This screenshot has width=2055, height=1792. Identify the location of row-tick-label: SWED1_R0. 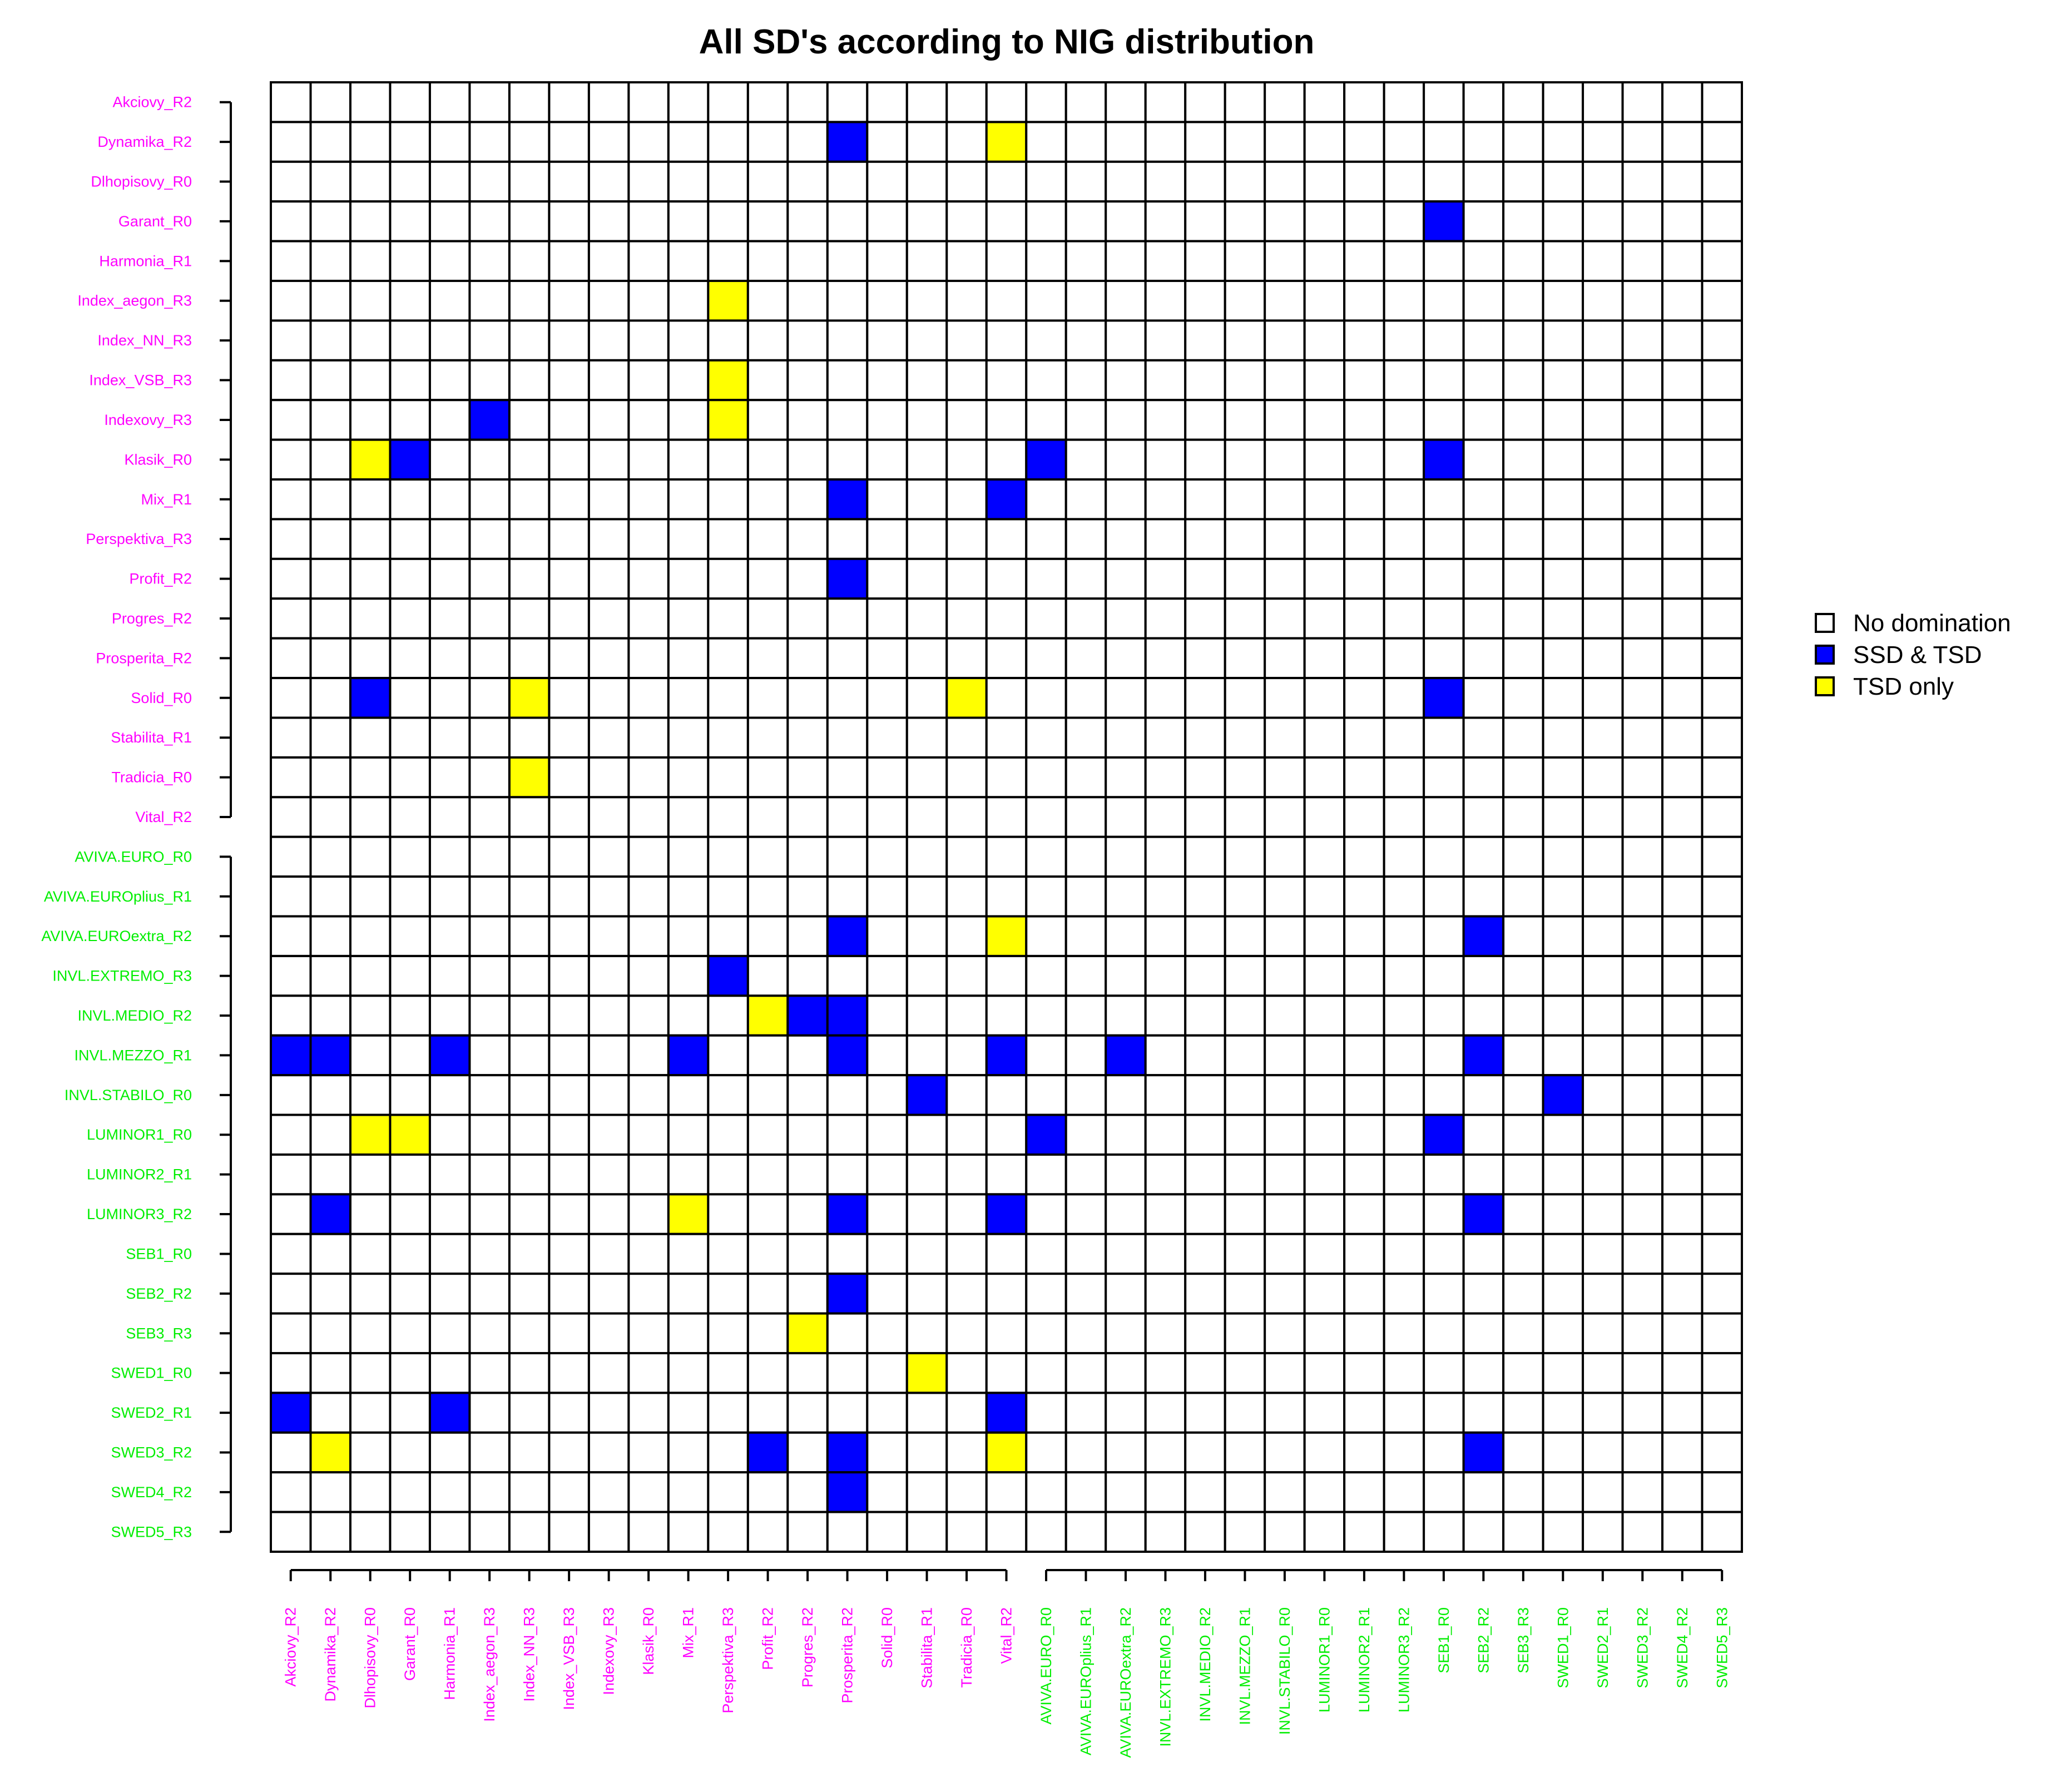
(151, 1373).